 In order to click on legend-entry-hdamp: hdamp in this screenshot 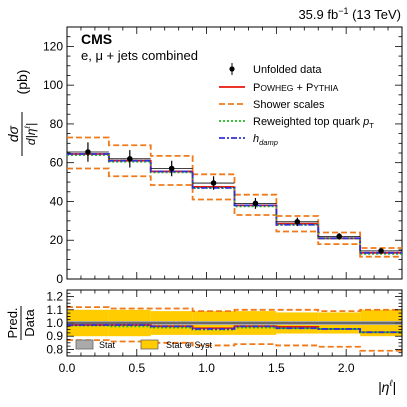, I will do `click(248, 140)`.